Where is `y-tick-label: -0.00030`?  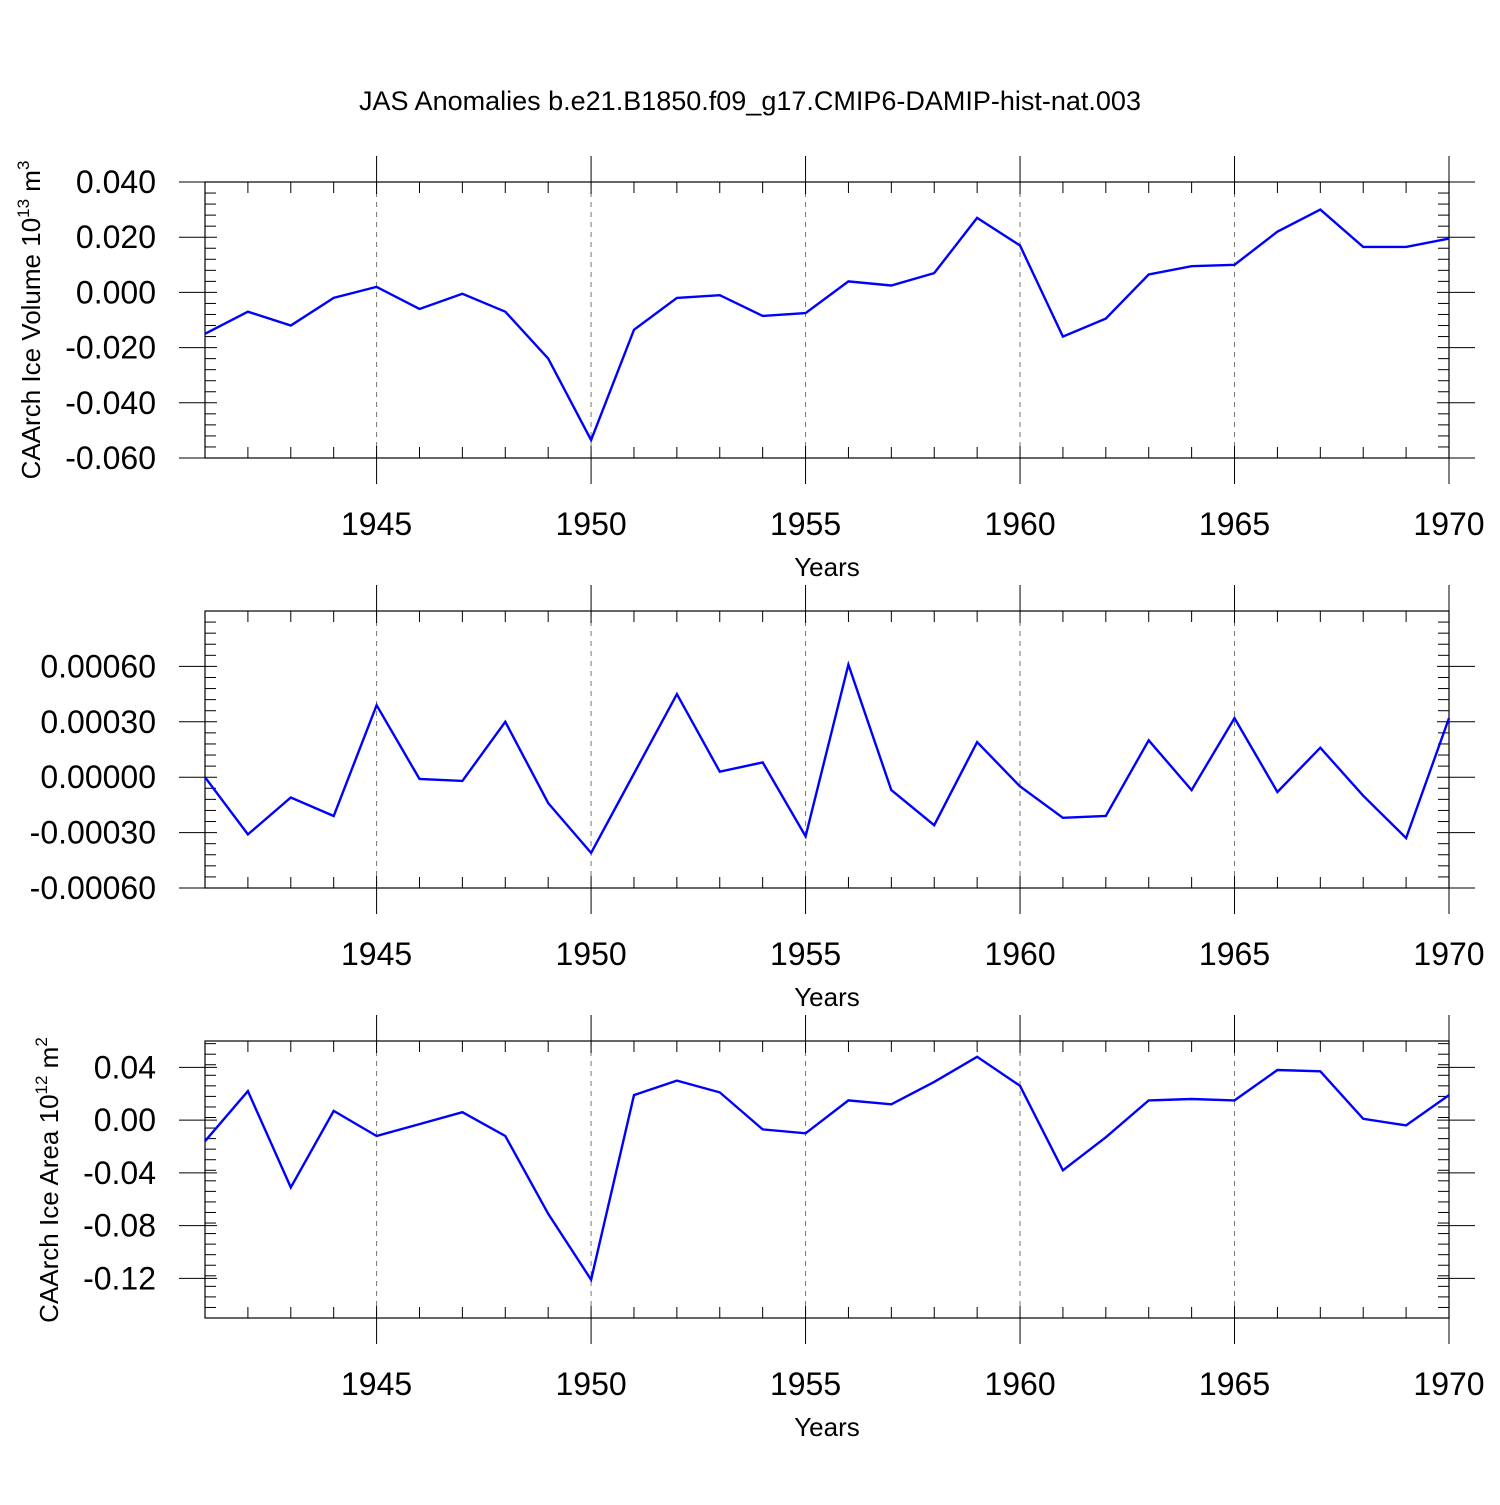 y-tick-label: -0.00030 is located at coordinates (93, 833).